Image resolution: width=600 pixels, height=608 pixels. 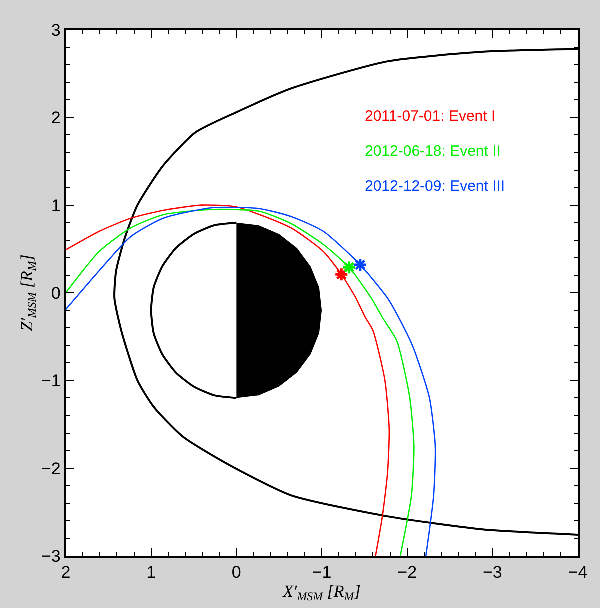 I want to click on y-tick-label: −1, so click(x=51, y=381).